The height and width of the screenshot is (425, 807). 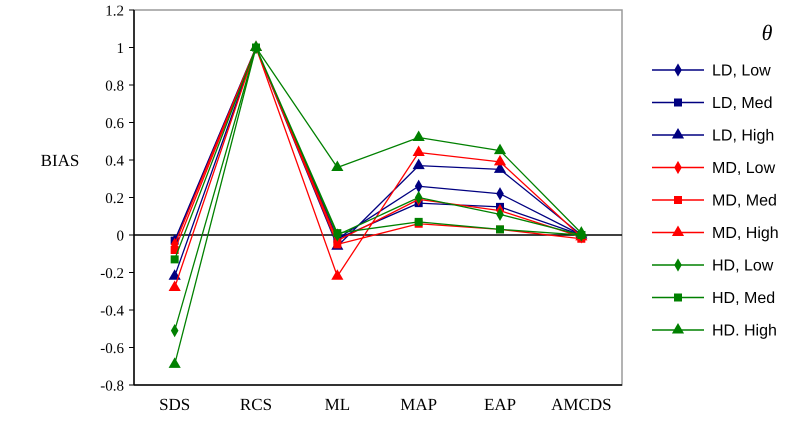 I want to click on y-tick-label: 0.2, so click(x=114, y=198).